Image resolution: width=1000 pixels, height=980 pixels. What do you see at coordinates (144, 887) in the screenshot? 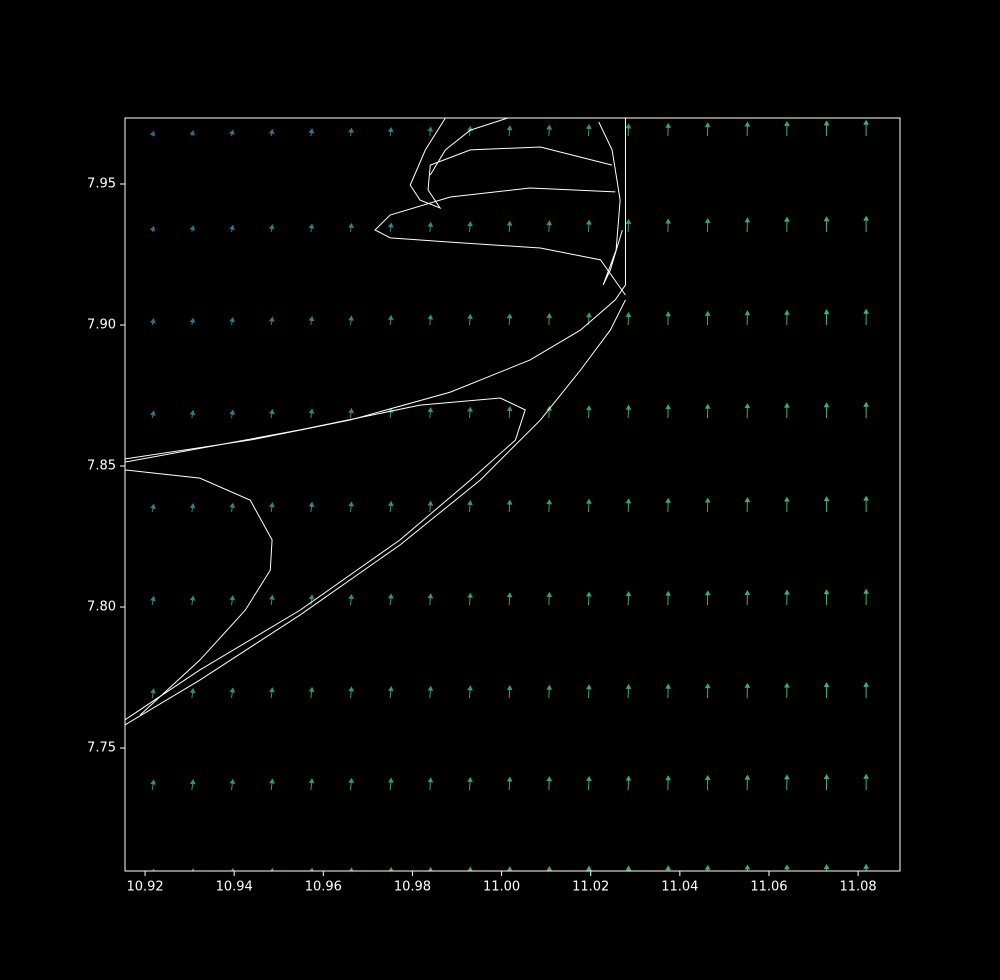
I see `x-tick-label: 10.92` at bounding box center [144, 887].